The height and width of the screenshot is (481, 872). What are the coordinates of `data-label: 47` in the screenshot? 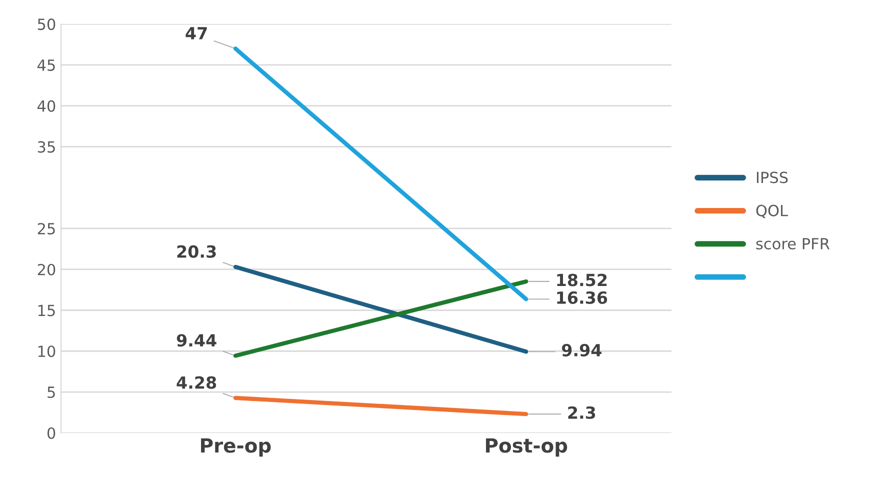 It's located at (196, 33).